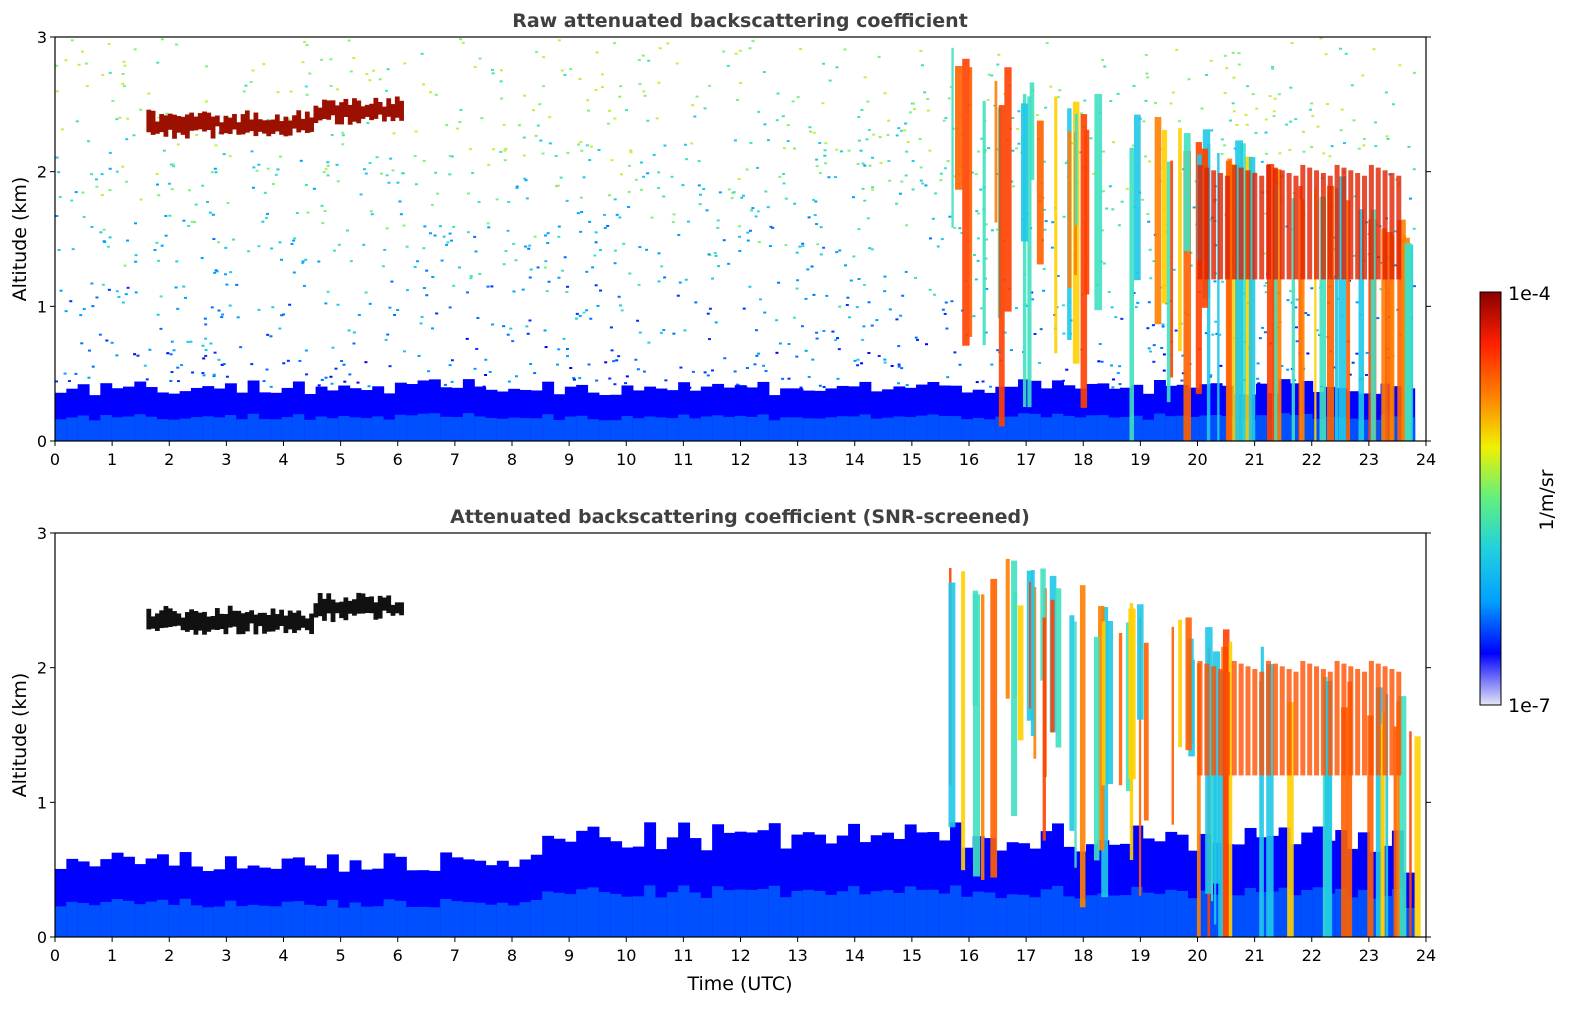 The height and width of the screenshot is (1020, 1595). Describe the element at coordinates (912, 955) in the screenshot. I see `x-tick-label: 15` at that location.